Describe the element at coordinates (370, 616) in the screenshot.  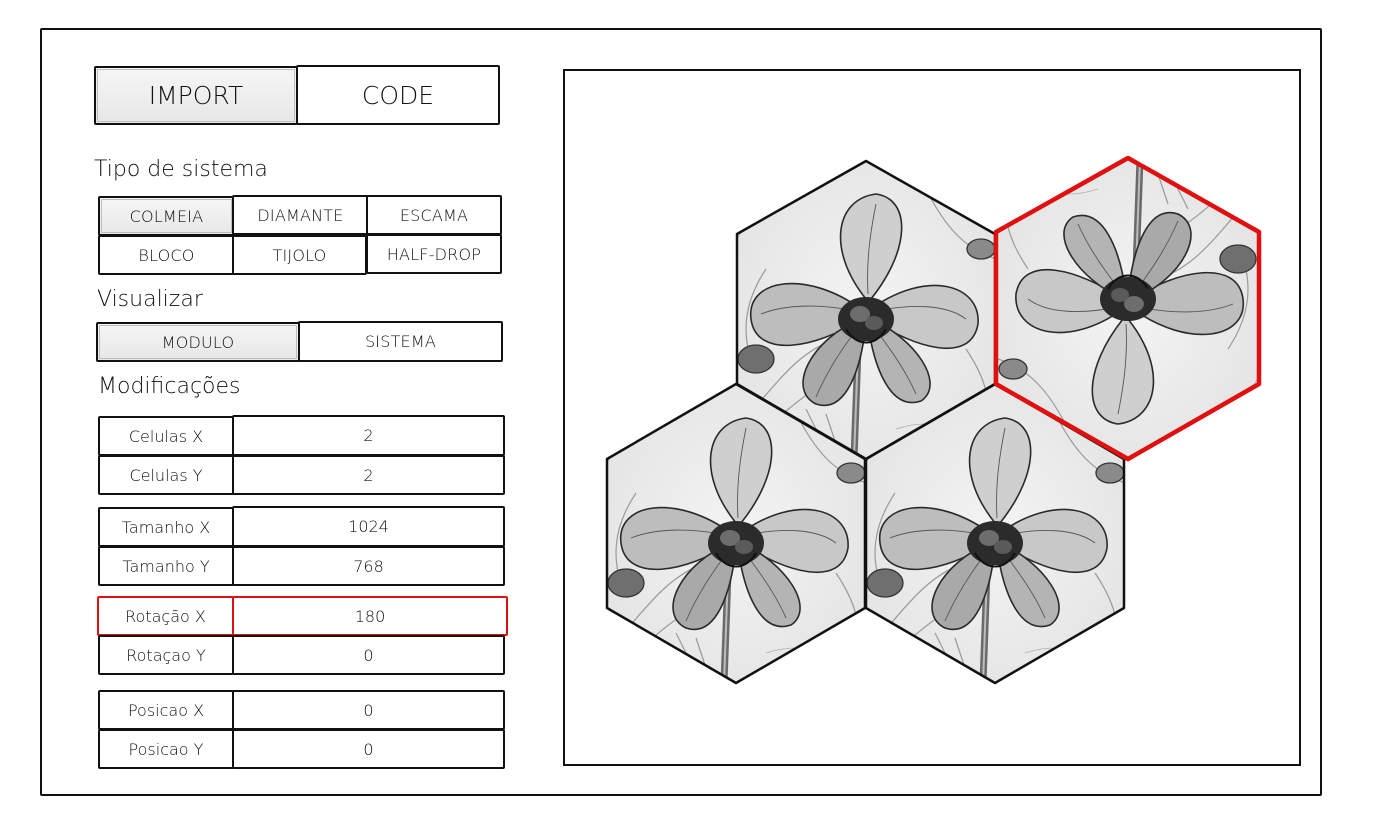
I see `rotation-x-input: 180` at that location.